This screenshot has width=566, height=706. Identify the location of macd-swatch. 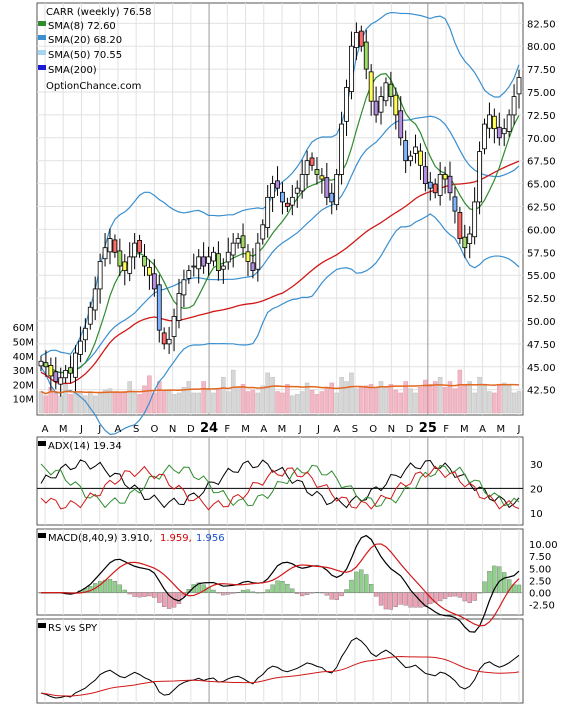
(42, 535).